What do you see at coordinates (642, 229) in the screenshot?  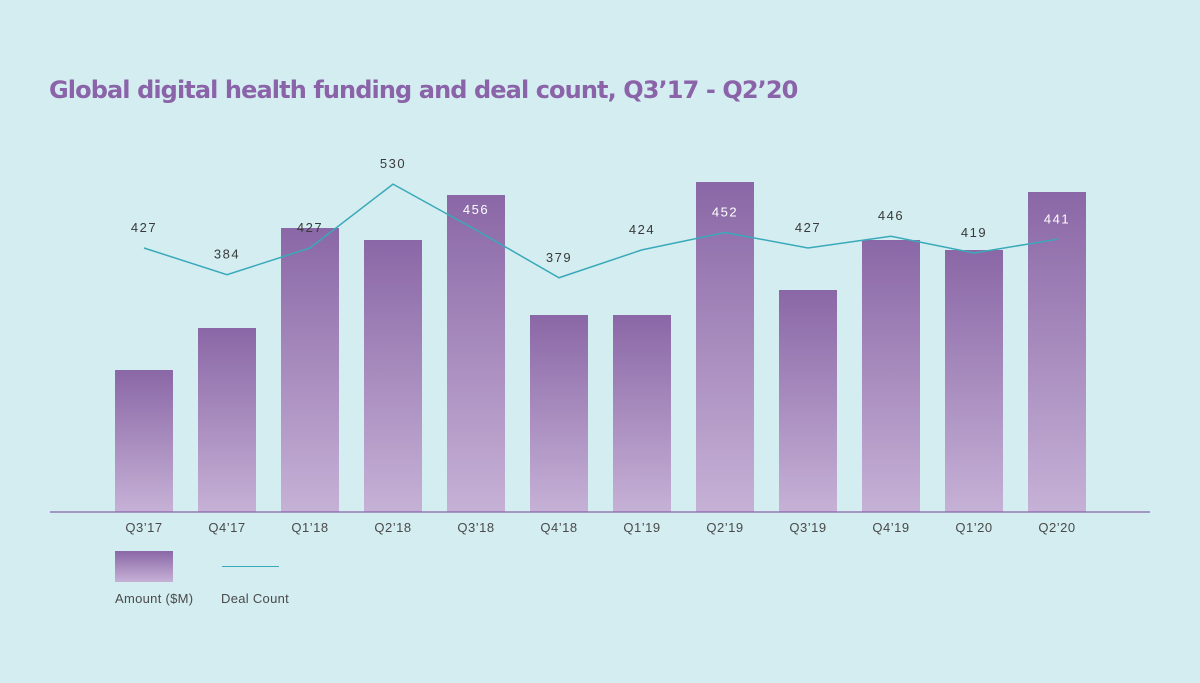 I see `deal-count-label: 424` at bounding box center [642, 229].